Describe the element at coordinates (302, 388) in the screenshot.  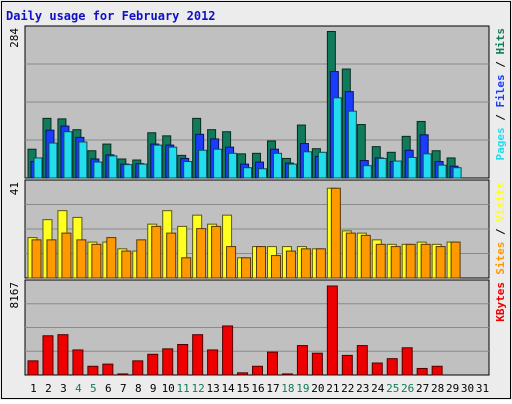
I see `x-label-day-19: 19` at that location.